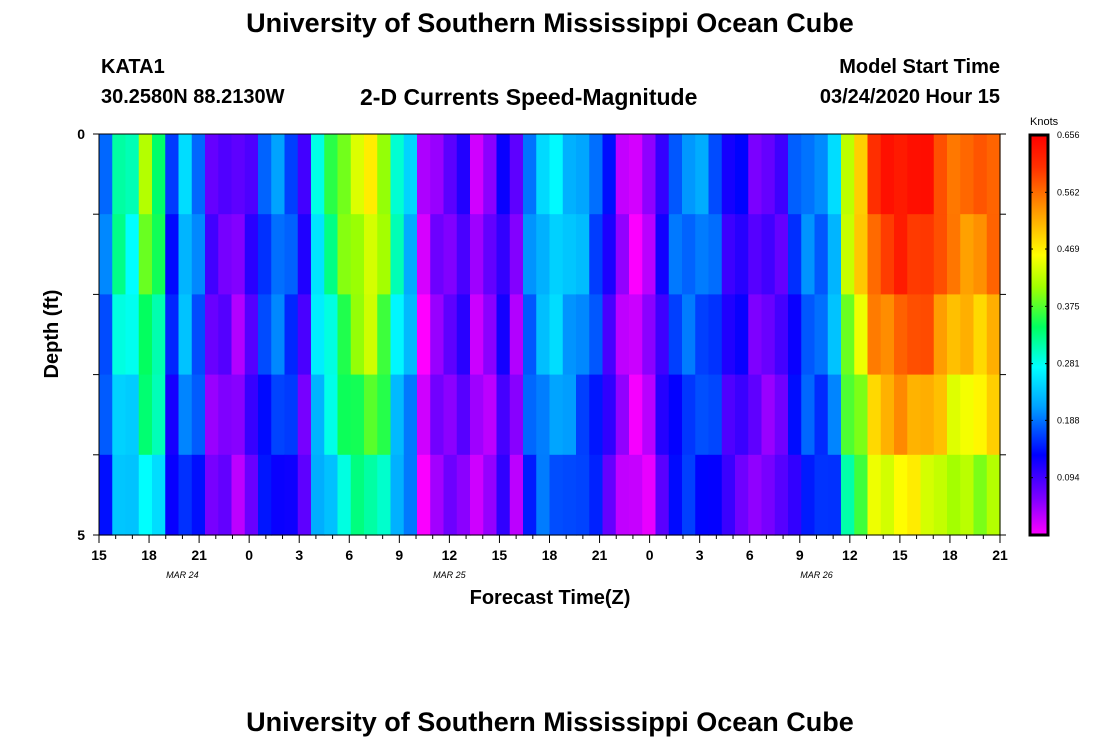  I want to click on y-axis-label: Depth (ft), so click(52, 334).